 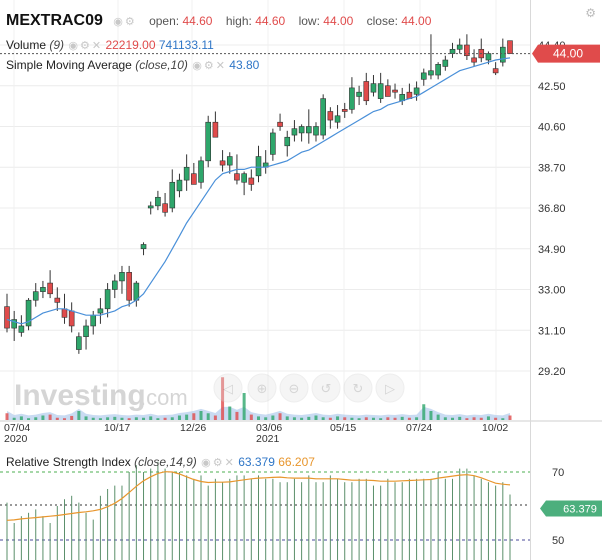 What do you see at coordinates (73, 46) in the screenshot?
I see `volume-hide-icon: ◉` at bounding box center [73, 46].